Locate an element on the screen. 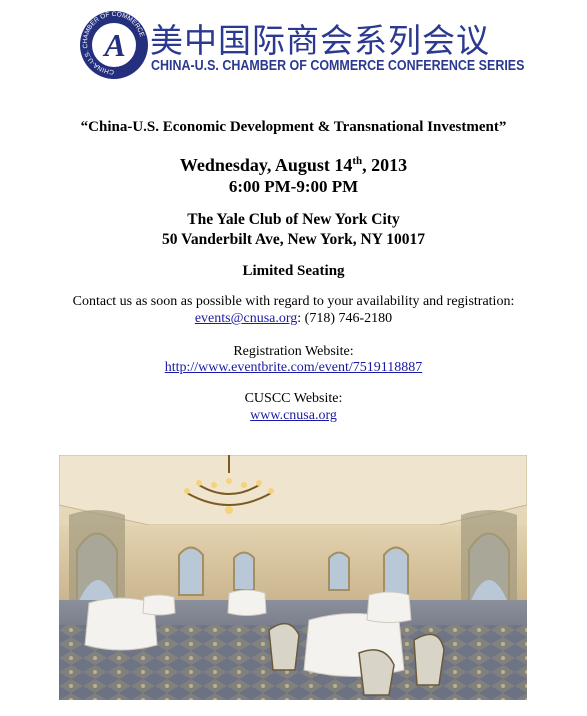 The height and width of the screenshot is (716, 587). venue: The Yale Club of New York City is located at coordinates (293, 219).